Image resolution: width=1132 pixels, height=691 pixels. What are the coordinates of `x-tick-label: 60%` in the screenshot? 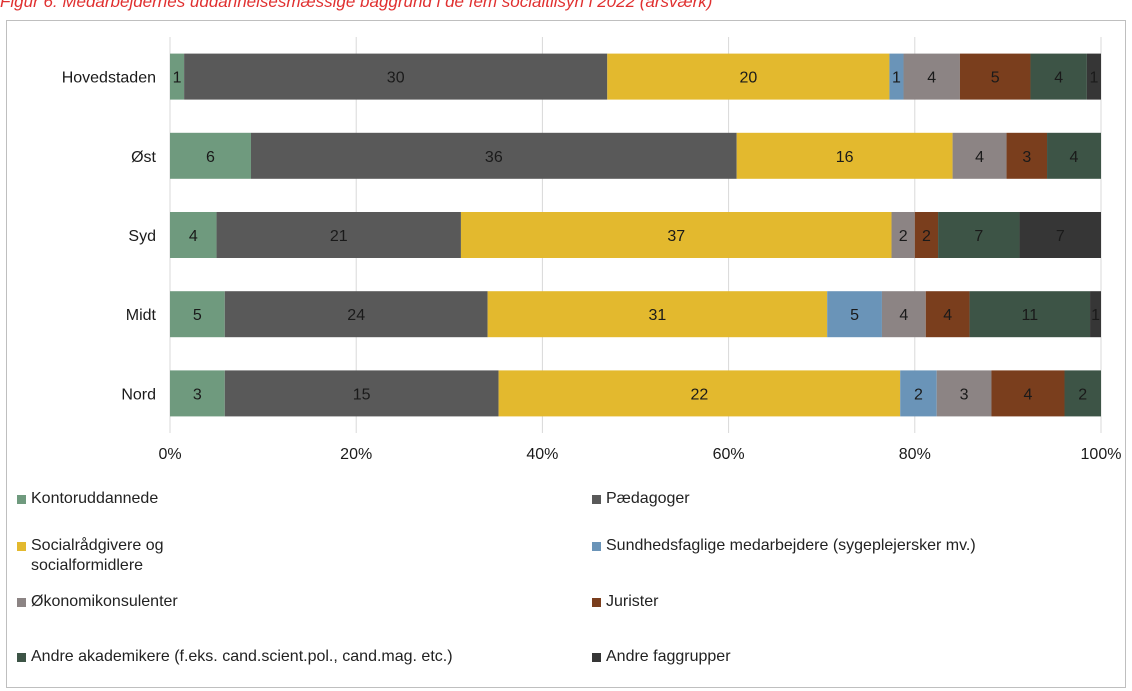 It's located at (729, 454).